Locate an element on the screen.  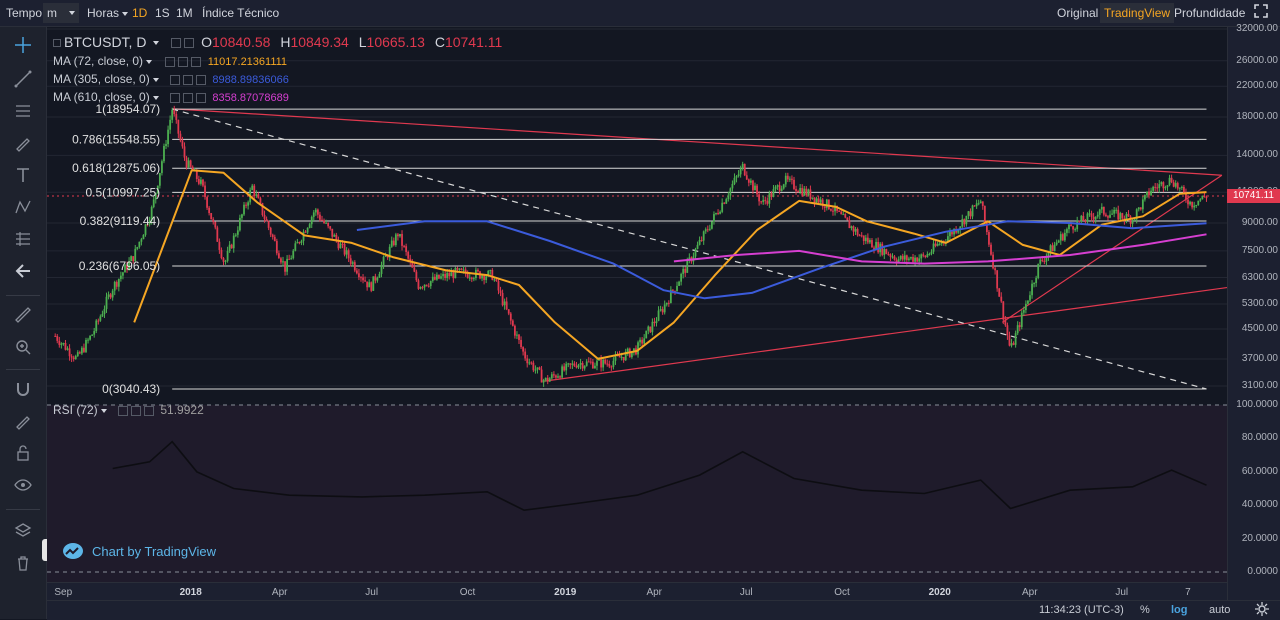
log-toggle: log is located at coordinates (1179, 610).